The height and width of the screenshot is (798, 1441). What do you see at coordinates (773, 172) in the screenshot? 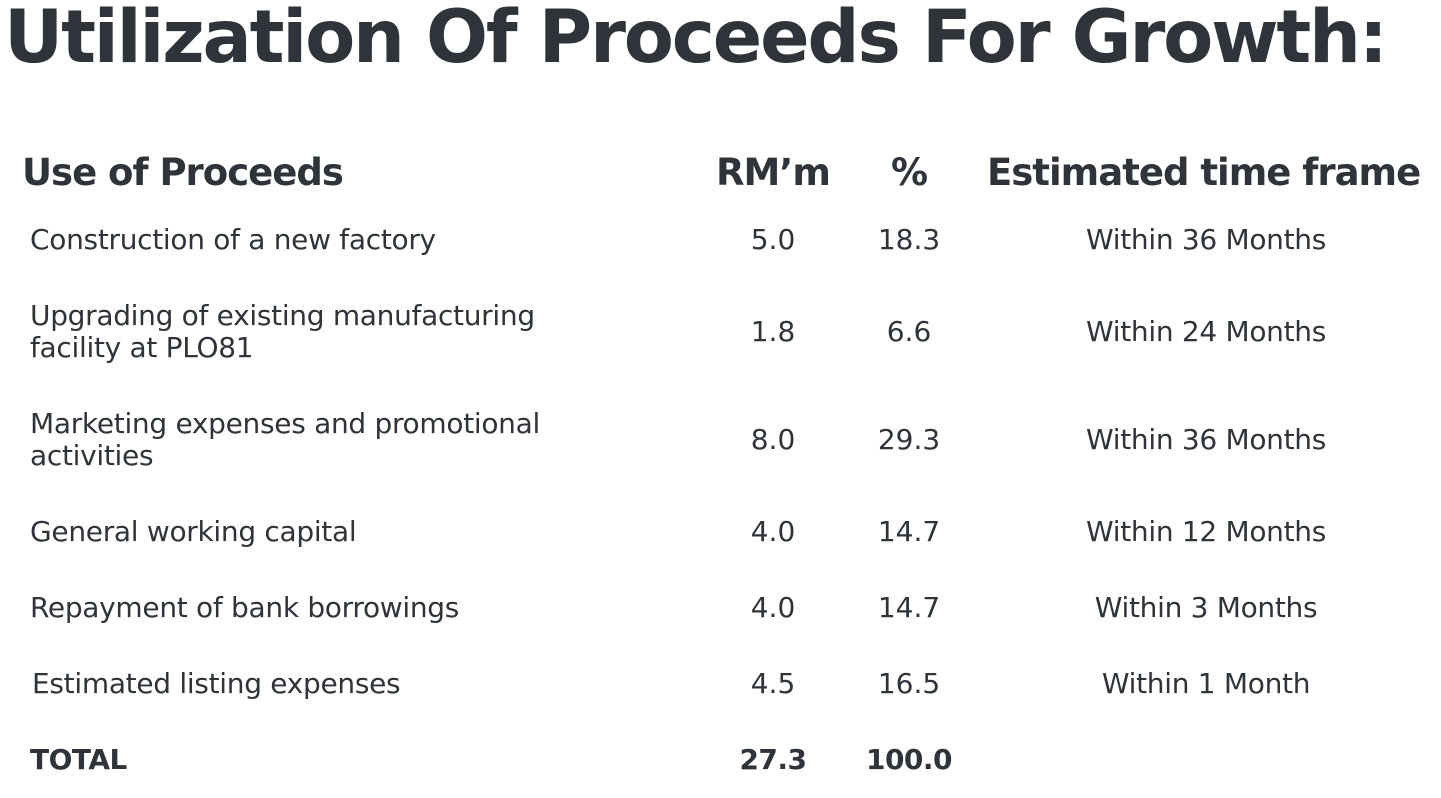
I see `header-rm-million: RM’m` at bounding box center [773, 172].